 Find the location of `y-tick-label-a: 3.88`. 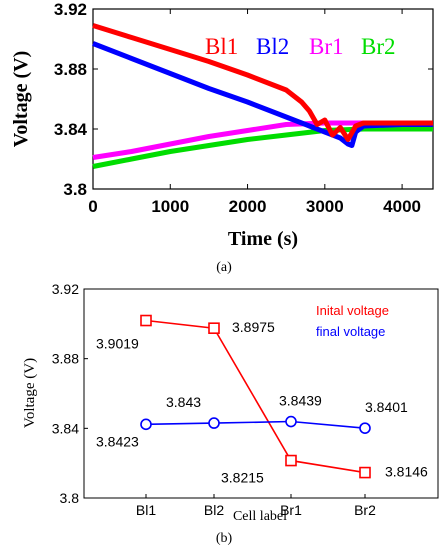

y-tick-label-a: 3.88 is located at coordinates (70, 69).